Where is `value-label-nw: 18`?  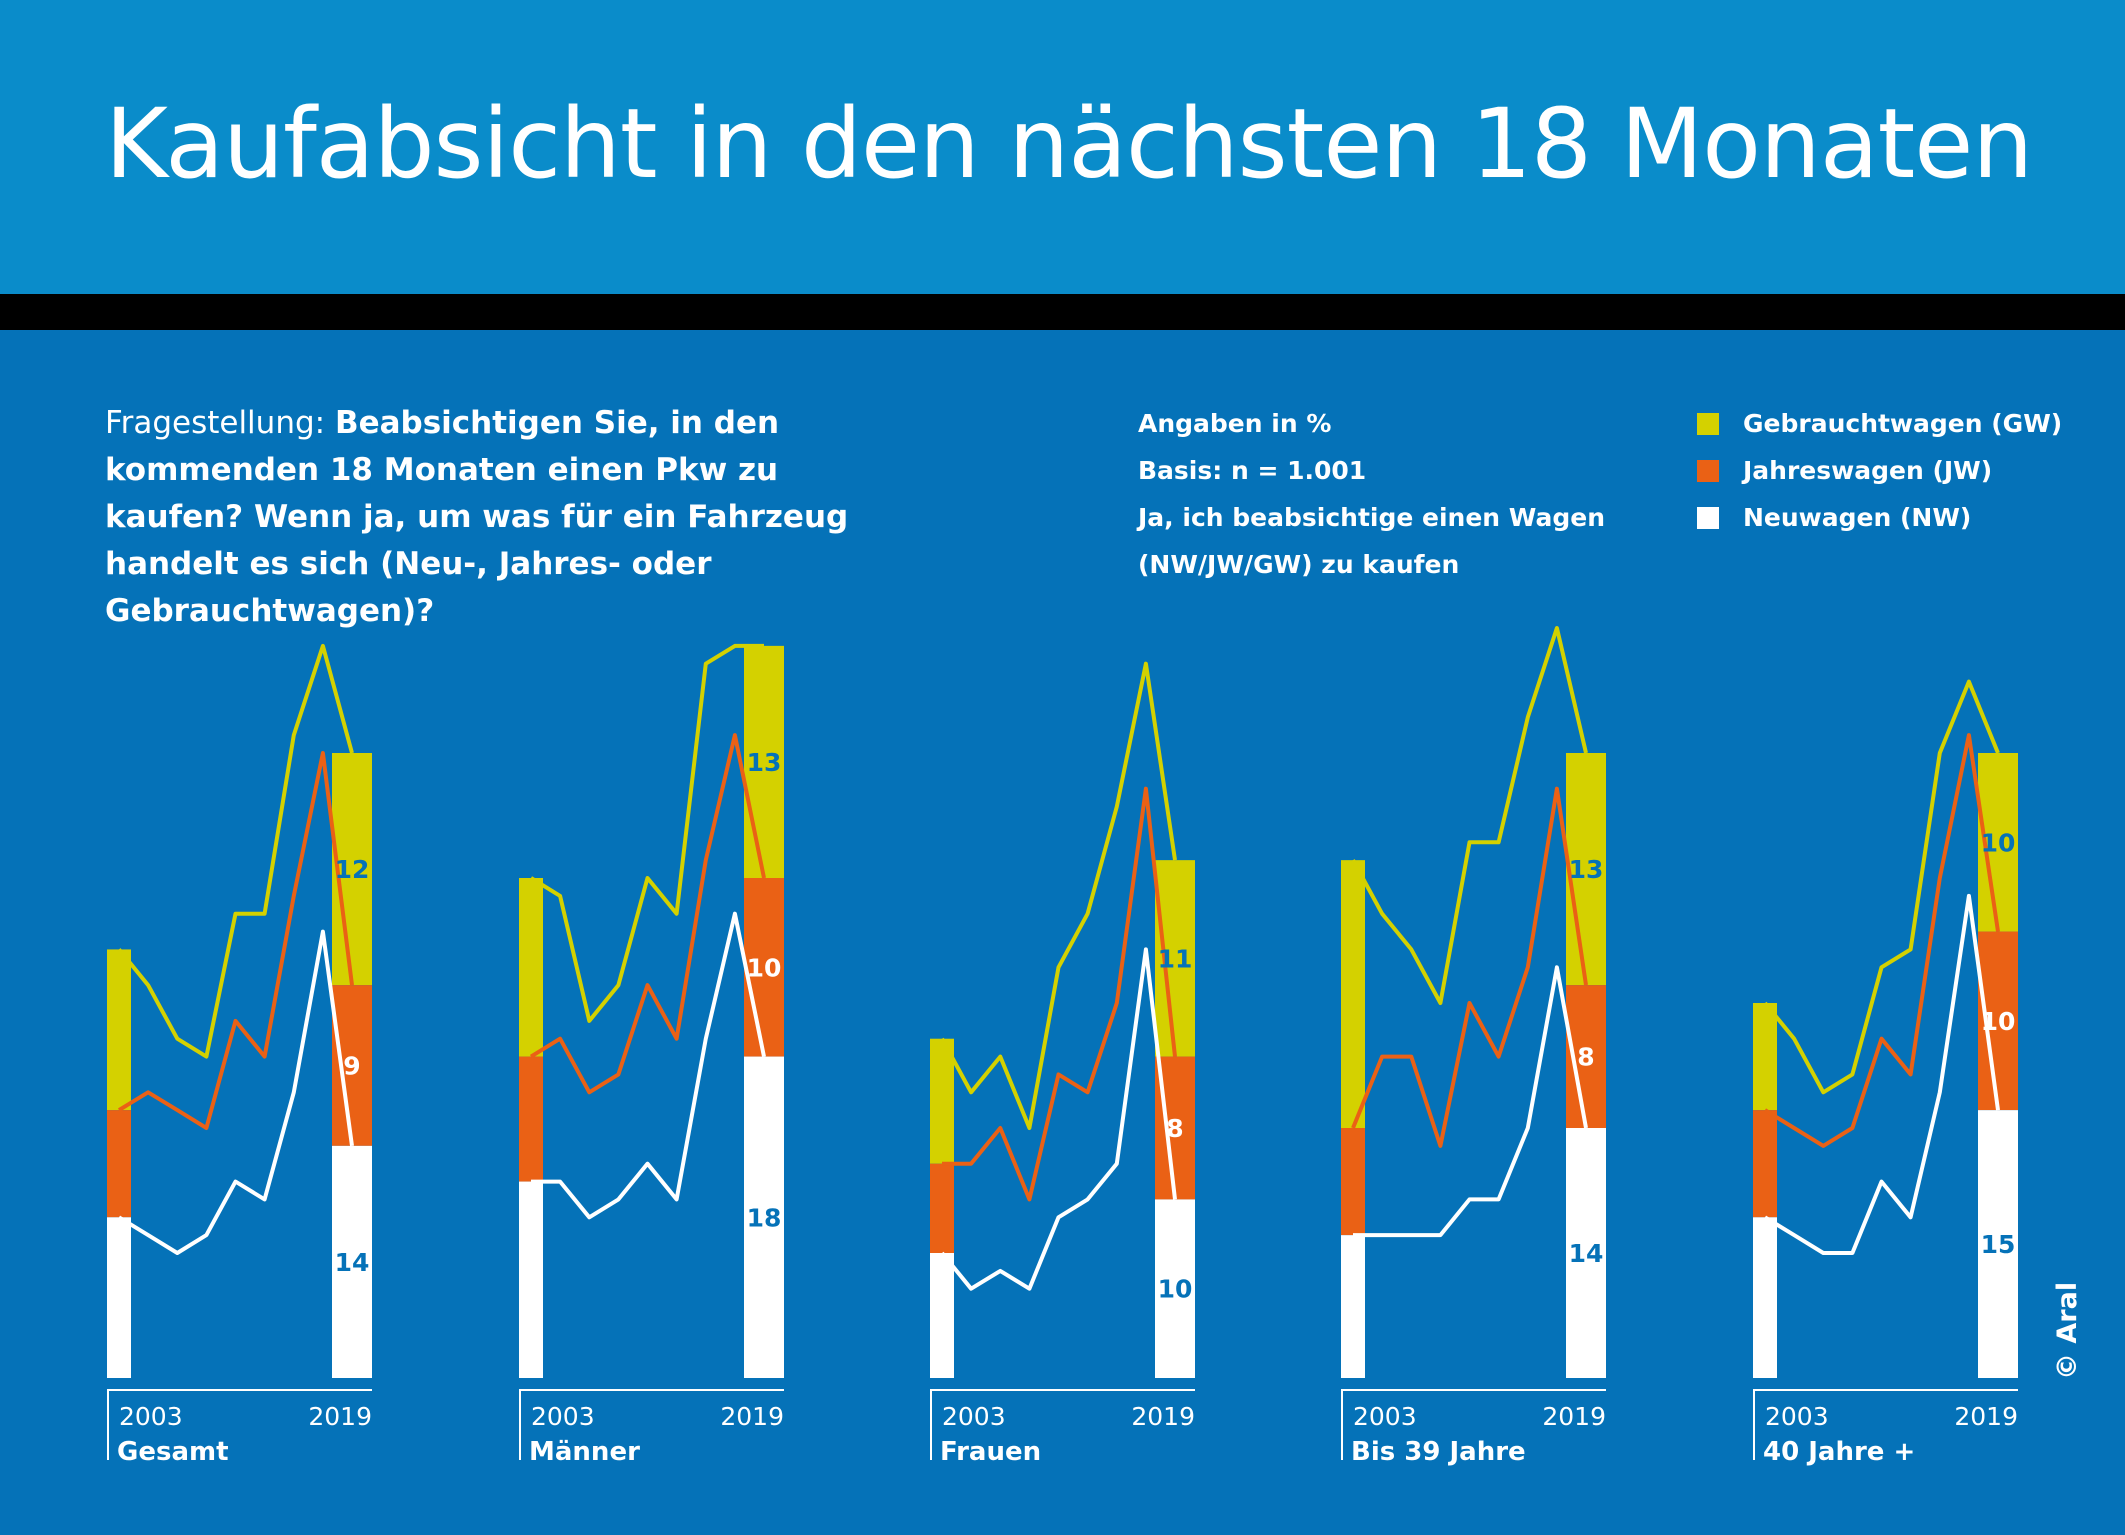
value-label-nw: 18 is located at coordinates (764, 1217).